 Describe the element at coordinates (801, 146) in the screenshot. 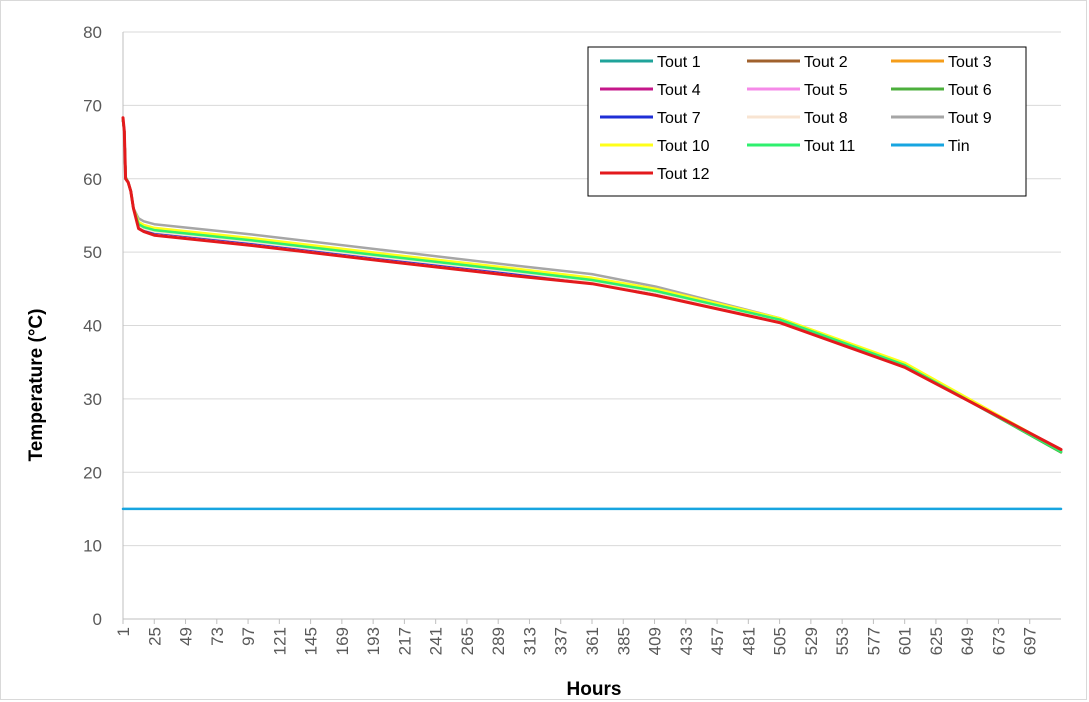

I see `legend-item: Tout 11` at that location.